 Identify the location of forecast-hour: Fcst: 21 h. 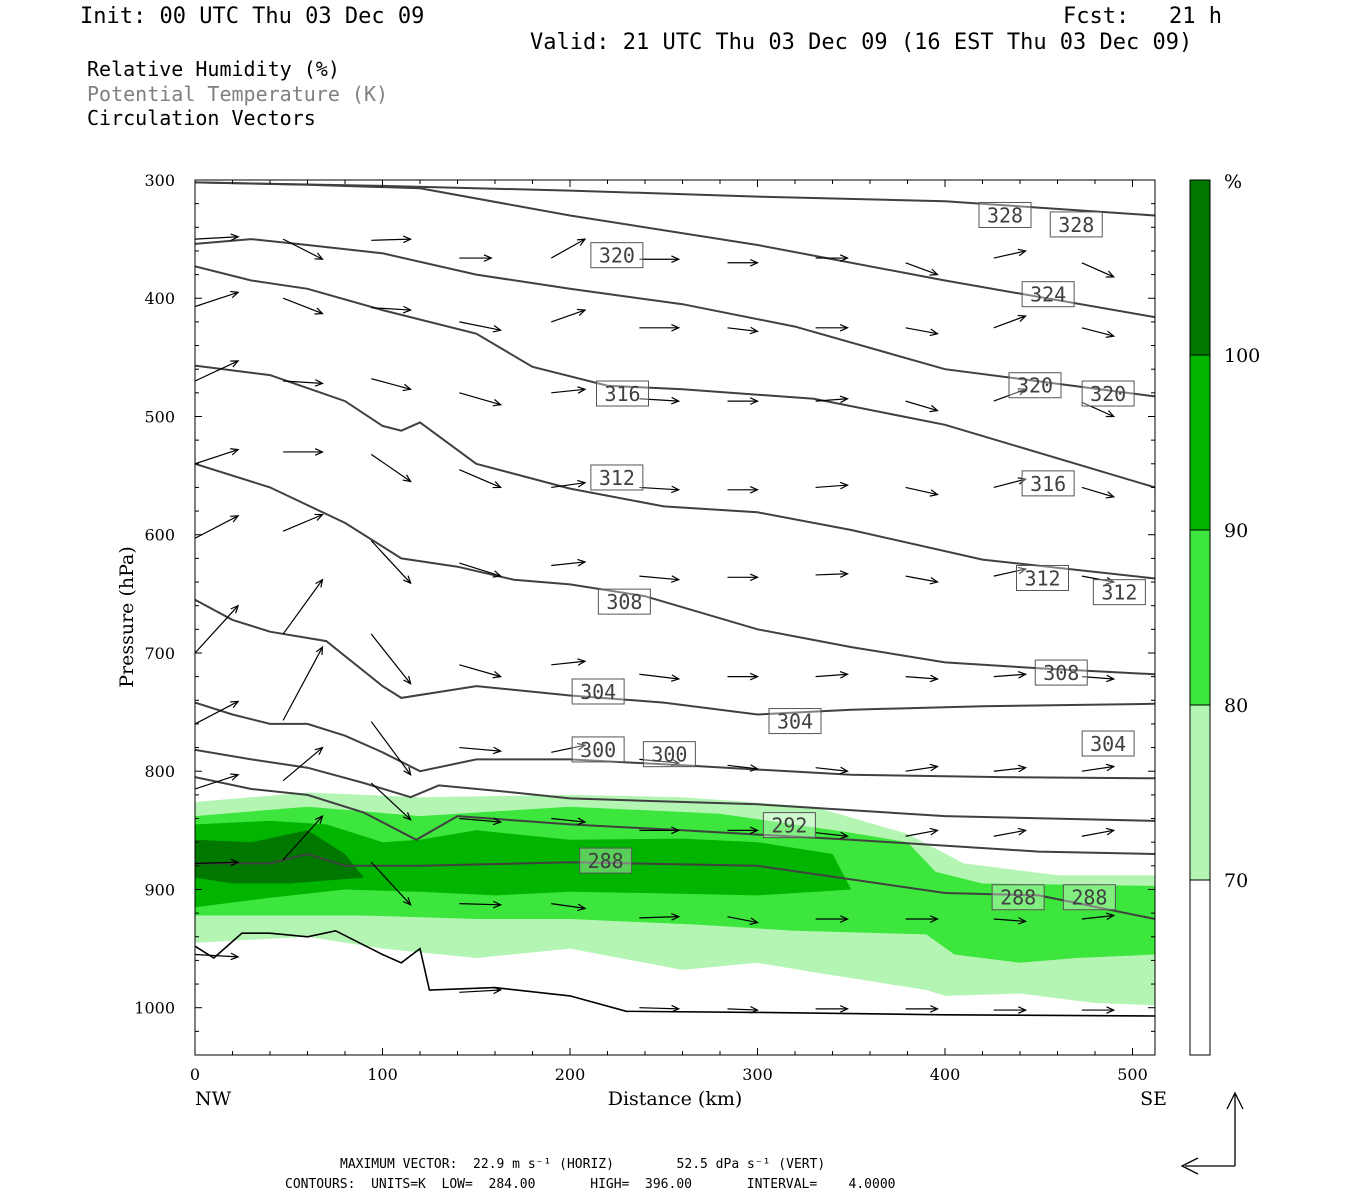
(1142, 16).